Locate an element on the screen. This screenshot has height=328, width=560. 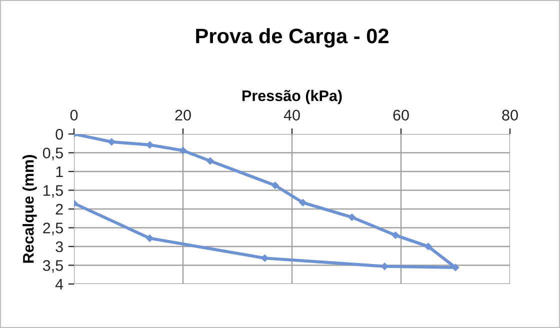
y-tick-label: 1 is located at coordinates (59, 172).